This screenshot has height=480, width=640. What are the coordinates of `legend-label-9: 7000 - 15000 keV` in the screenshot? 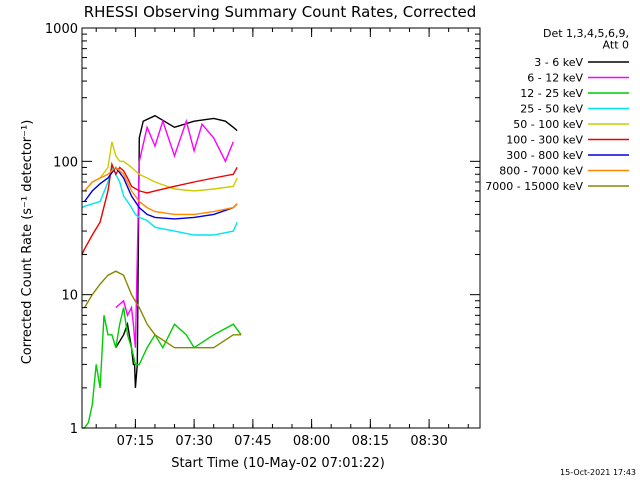 It's located at (534, 186).